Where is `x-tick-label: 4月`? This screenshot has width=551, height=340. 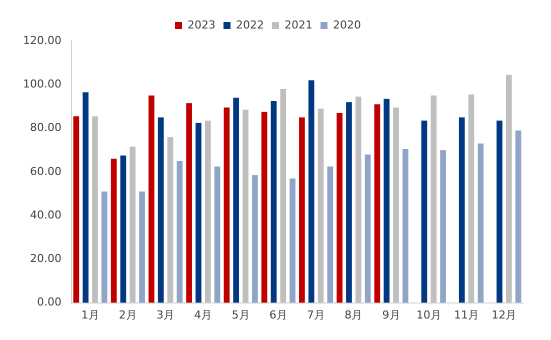
x-tick-label: 4月 is located at coordinates (203, 315).